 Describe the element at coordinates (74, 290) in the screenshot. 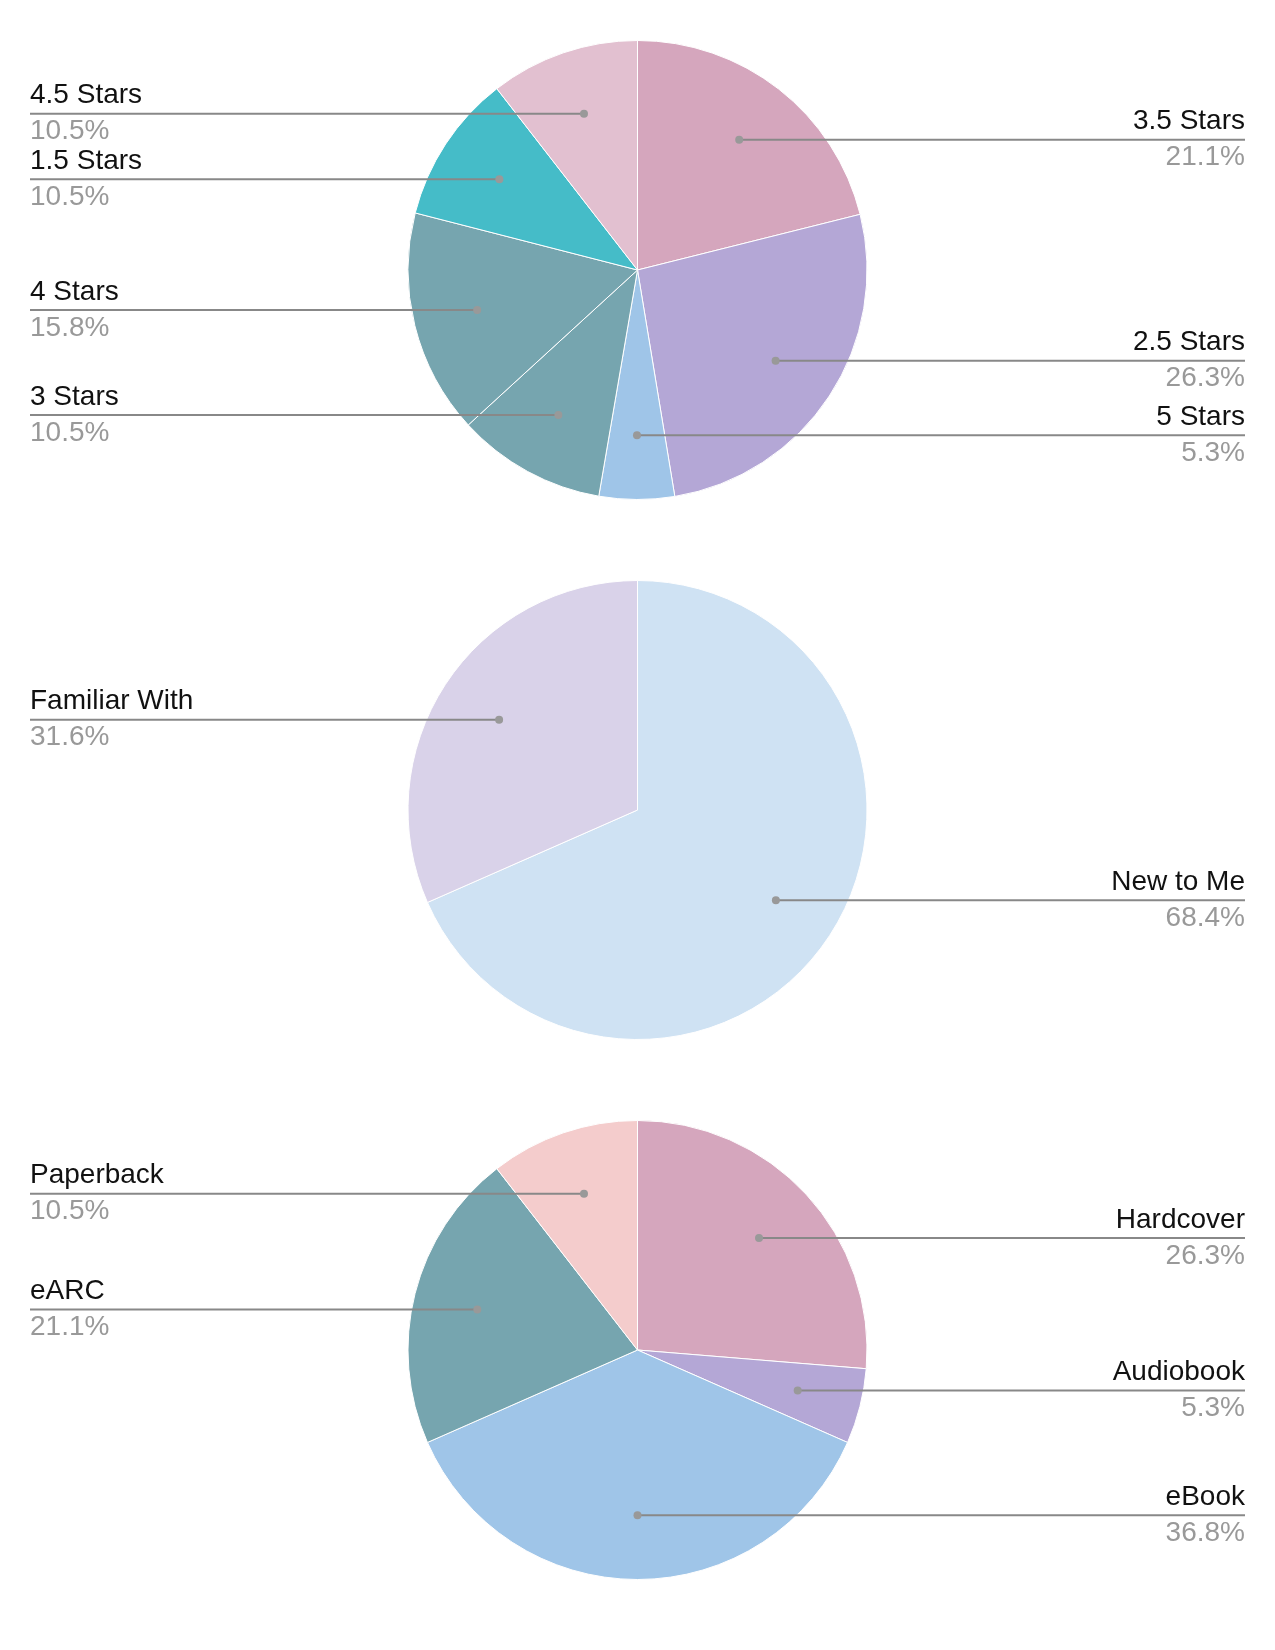

I see `slice-label: 4 Stars` at that location.